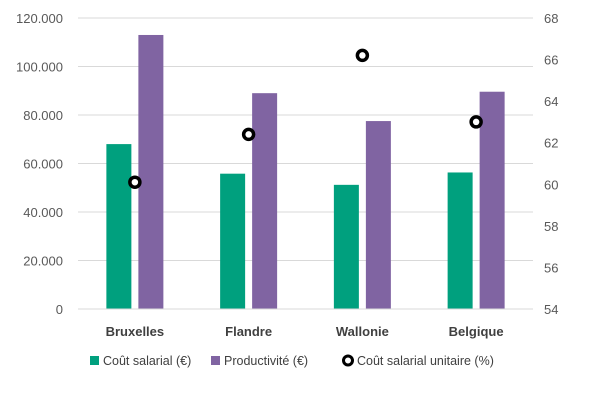  What do you see at coordinates (305, 323) in the screenshot?
I see `x-axis: Bruxelles Flandre Wallonie Belgique` at bounding box center [305, 323].